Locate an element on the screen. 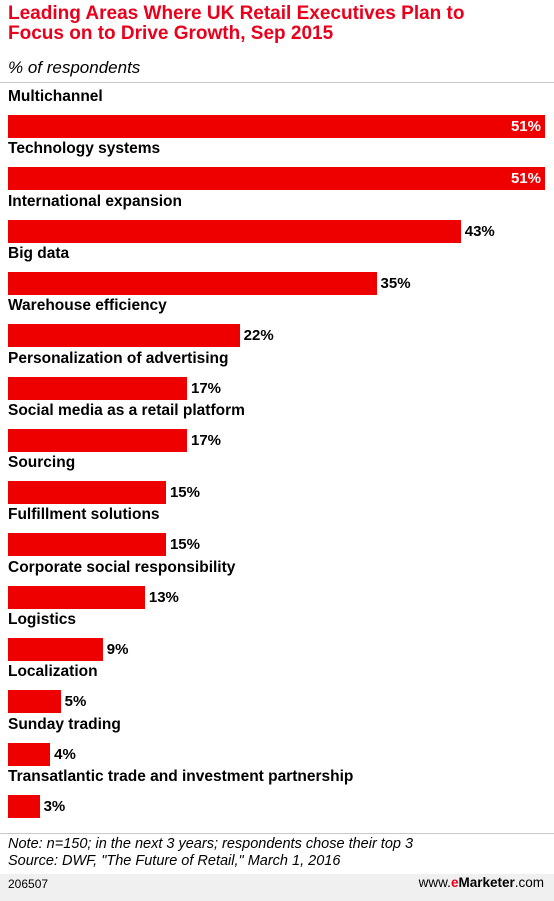  category-label: Fulfillment solutions is located at coordinates (84, 515).